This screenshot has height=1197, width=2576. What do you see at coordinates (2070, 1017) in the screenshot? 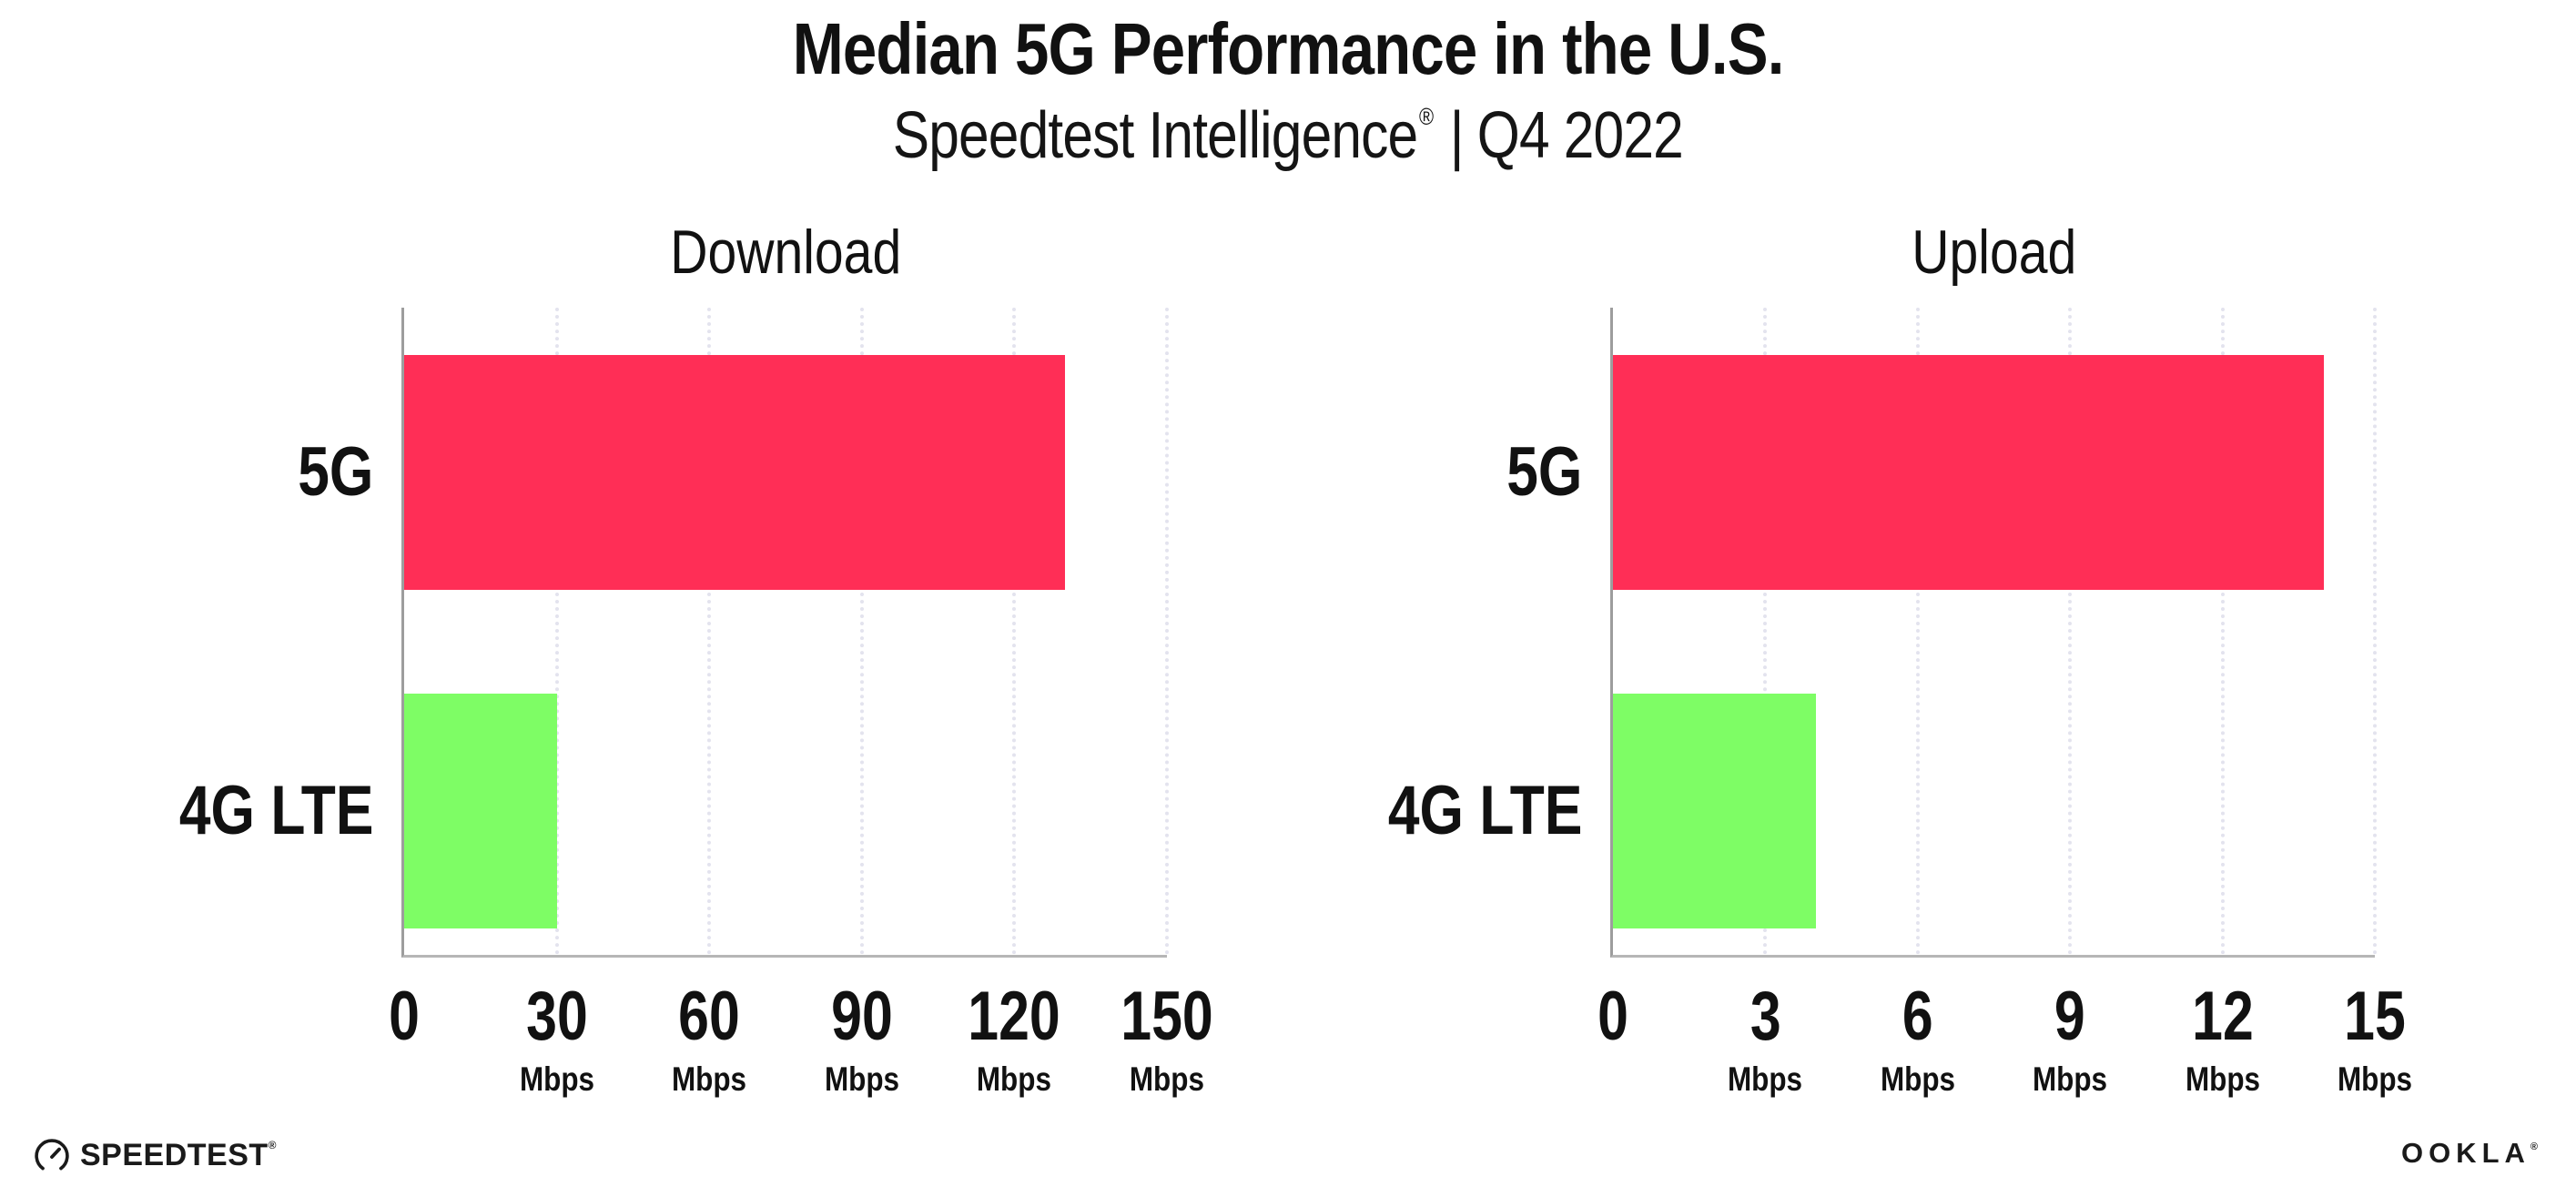
I see `x-tick-label: 9` at bounding box center [2070, 1017].